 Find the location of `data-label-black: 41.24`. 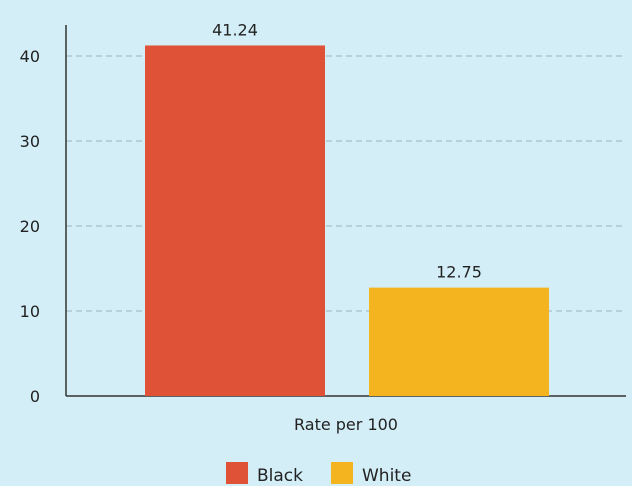

data-label-black: 41.24 is located at coordinates (235, 29).